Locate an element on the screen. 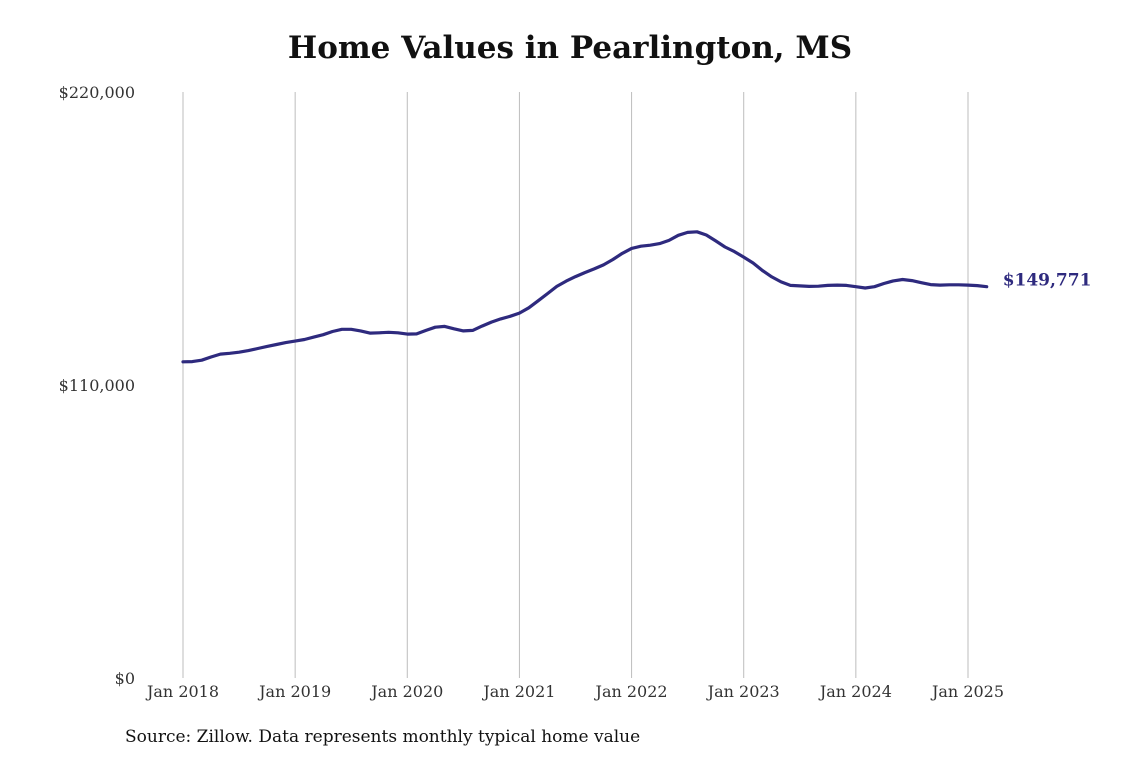  x-tick-label: Jan 2023 is located at coordinates (743, 691).